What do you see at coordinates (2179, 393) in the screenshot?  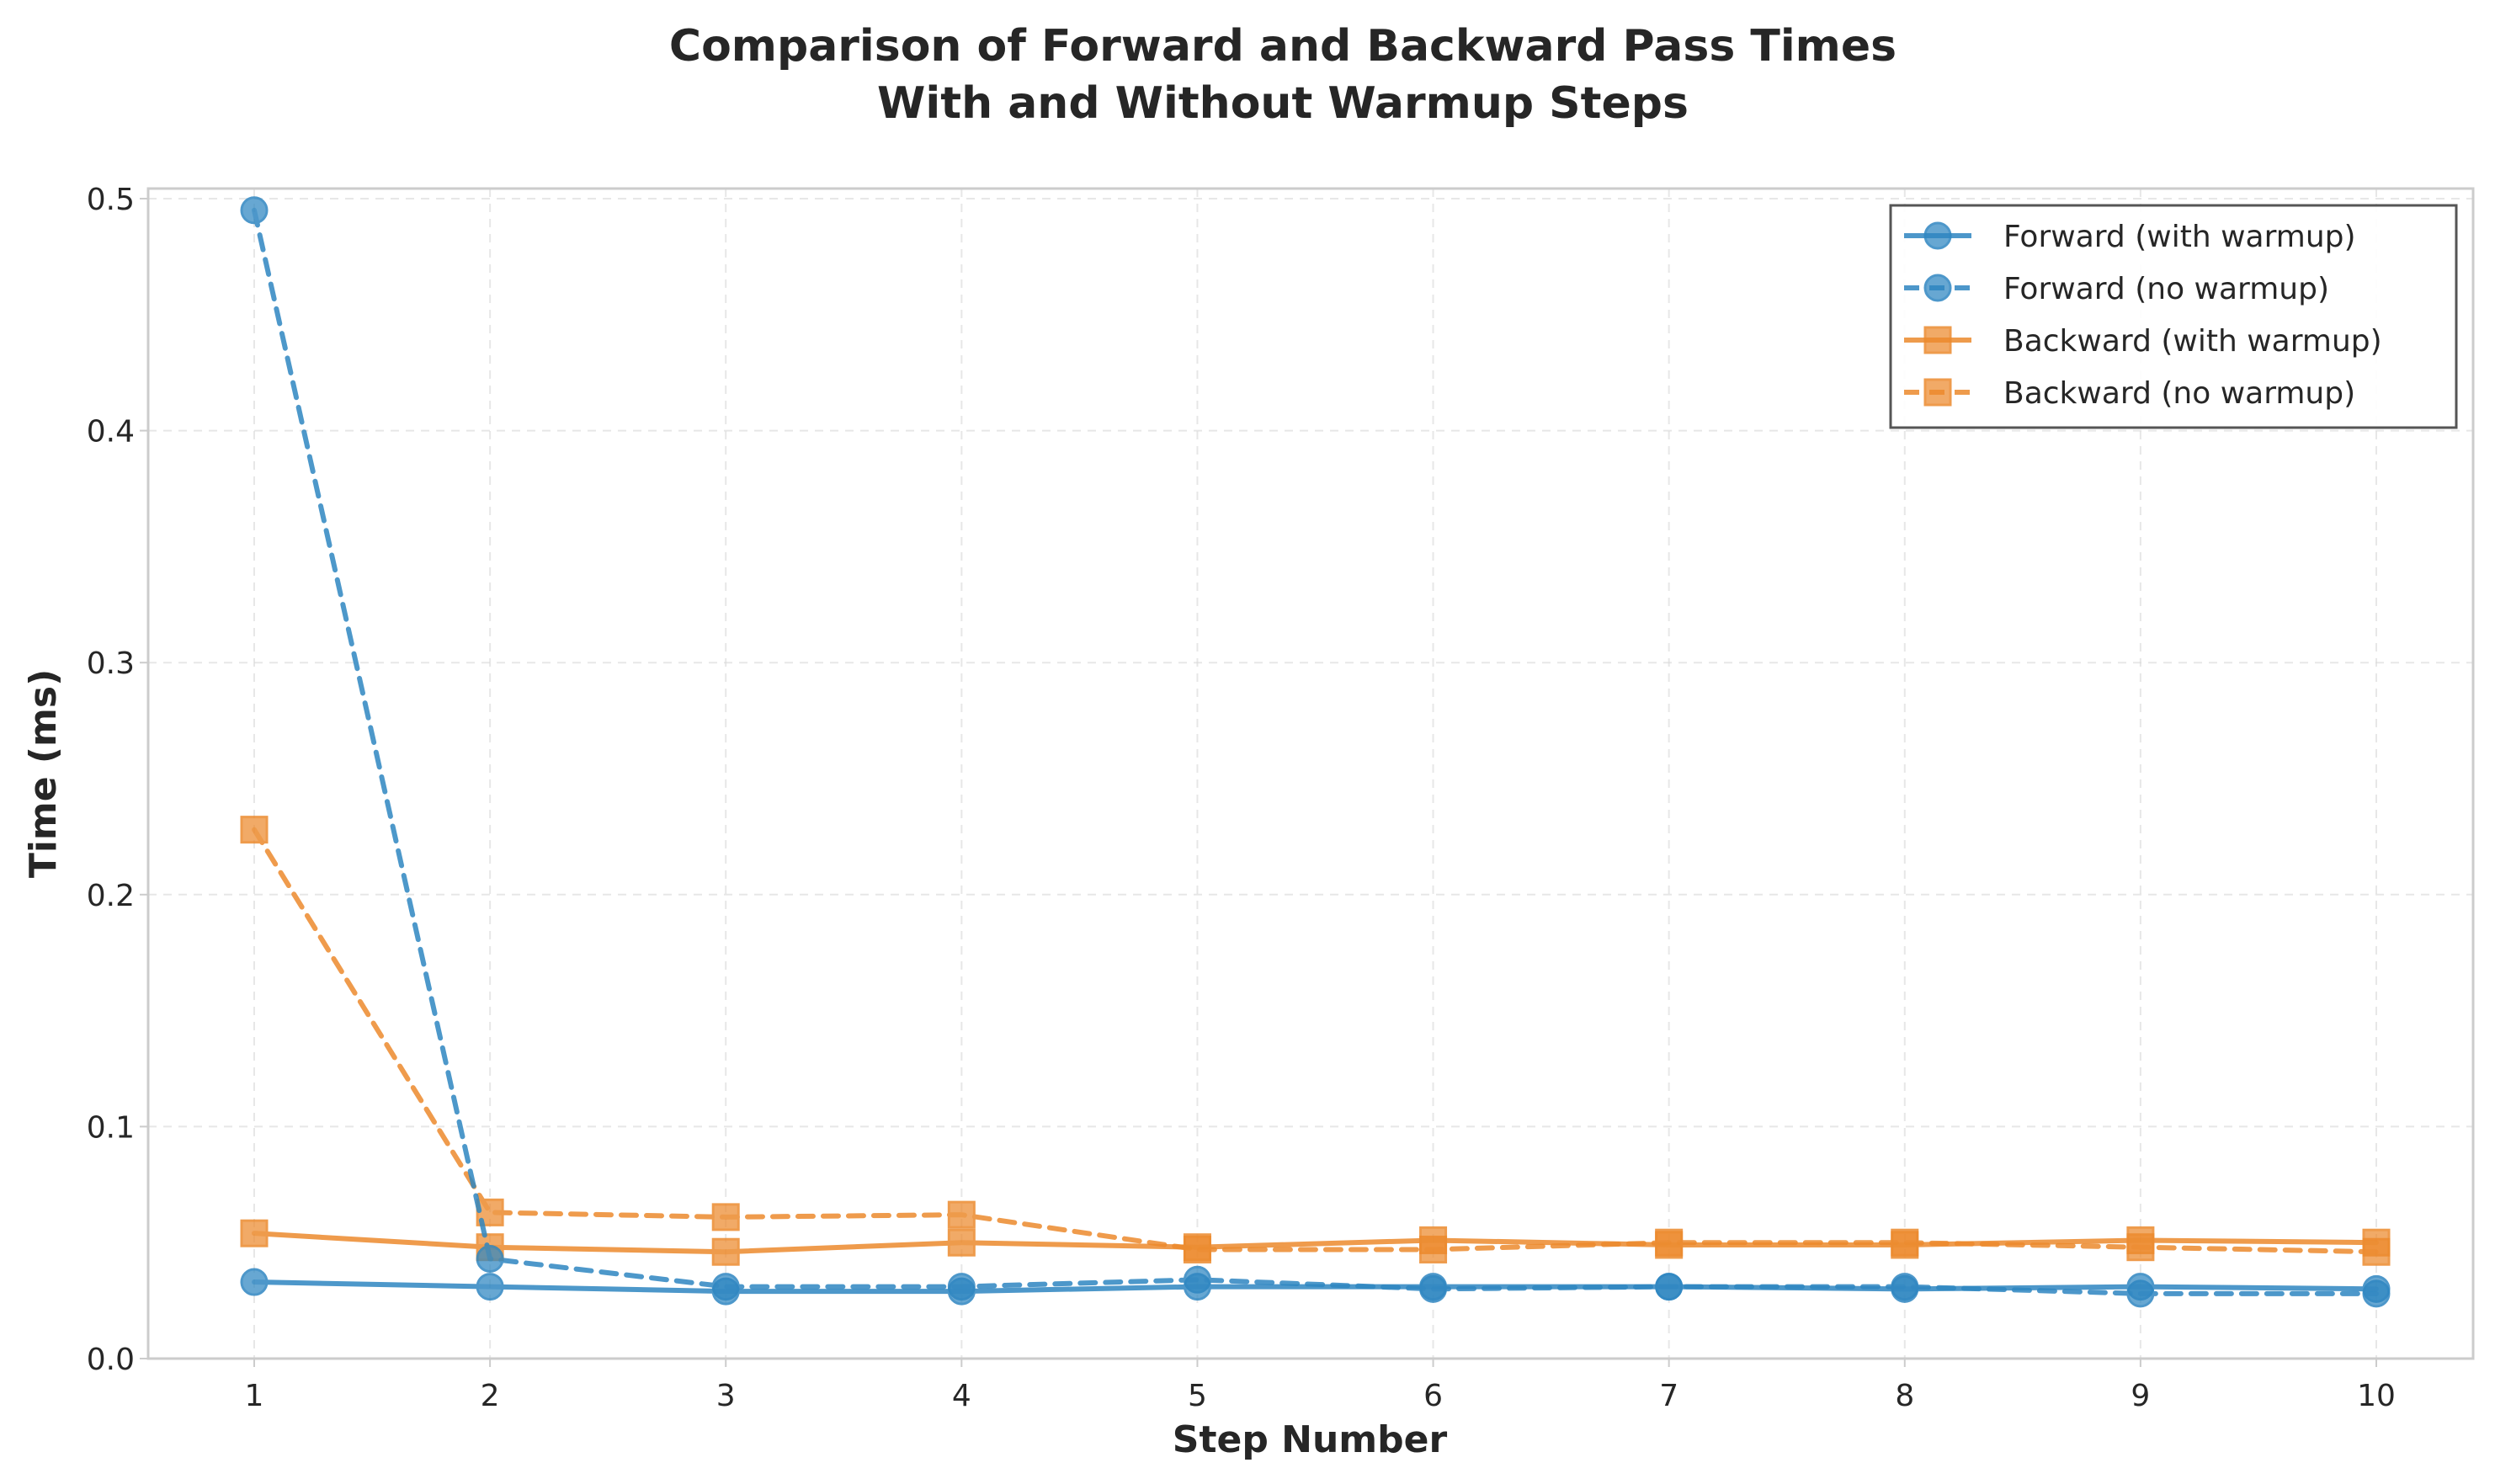 I see `legend-label-backward-no-warmup: Backward (no warmup)` at bounding box center [2179, 393].